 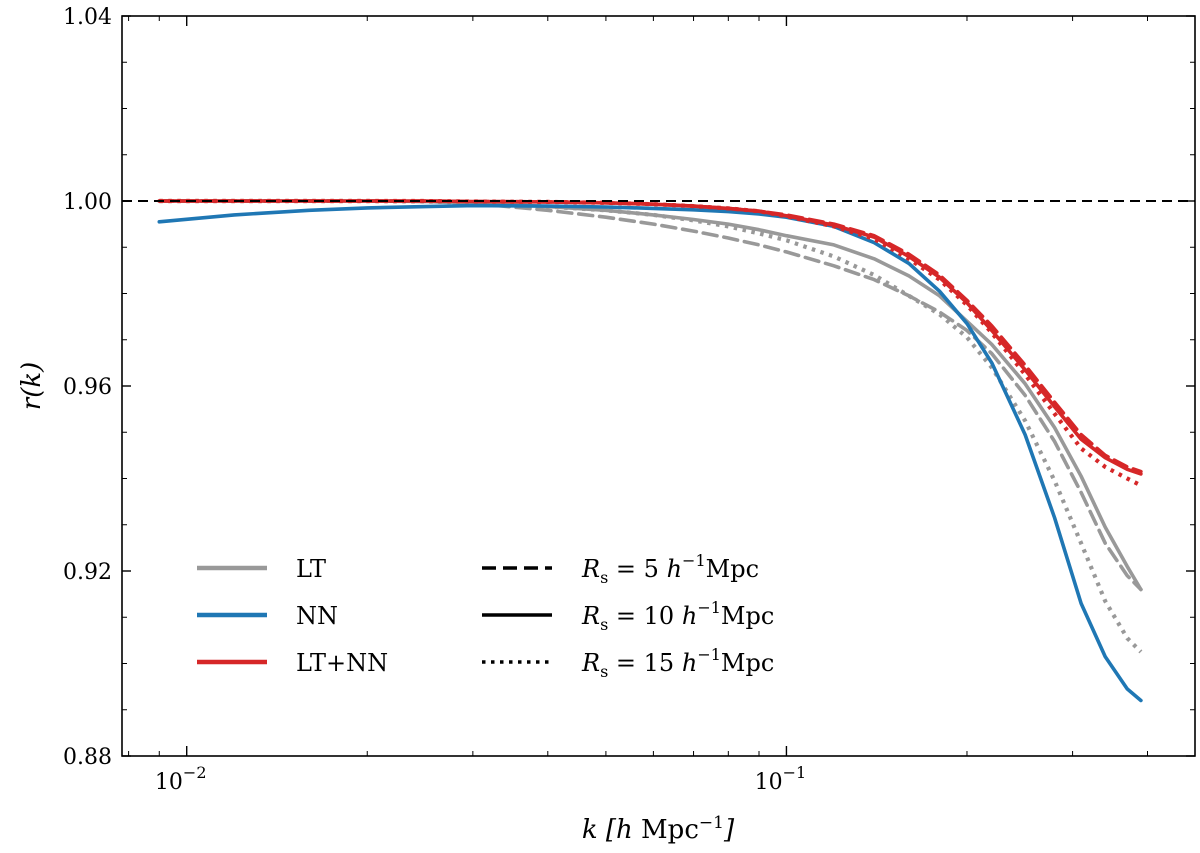 I want to click on y-tick-label: 0.92, so click(x=87, y=572).